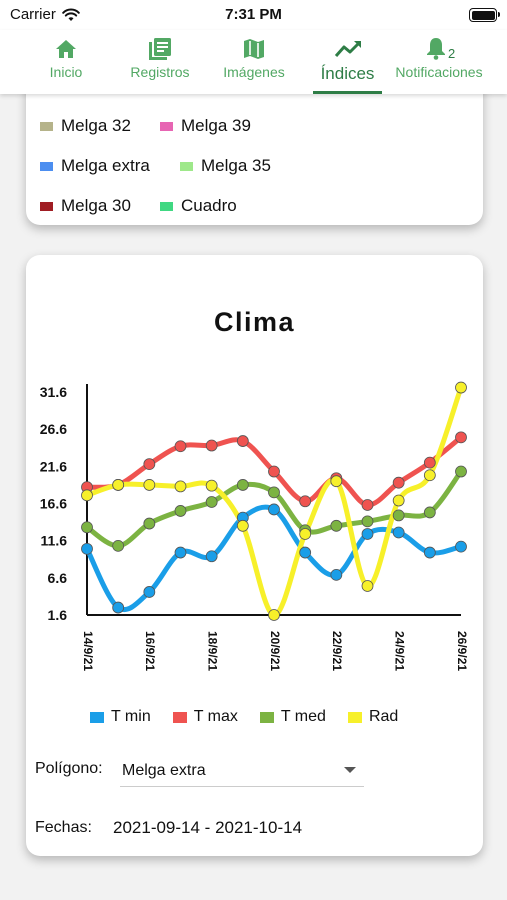  I want to click on map-icon, so click(254, 49).